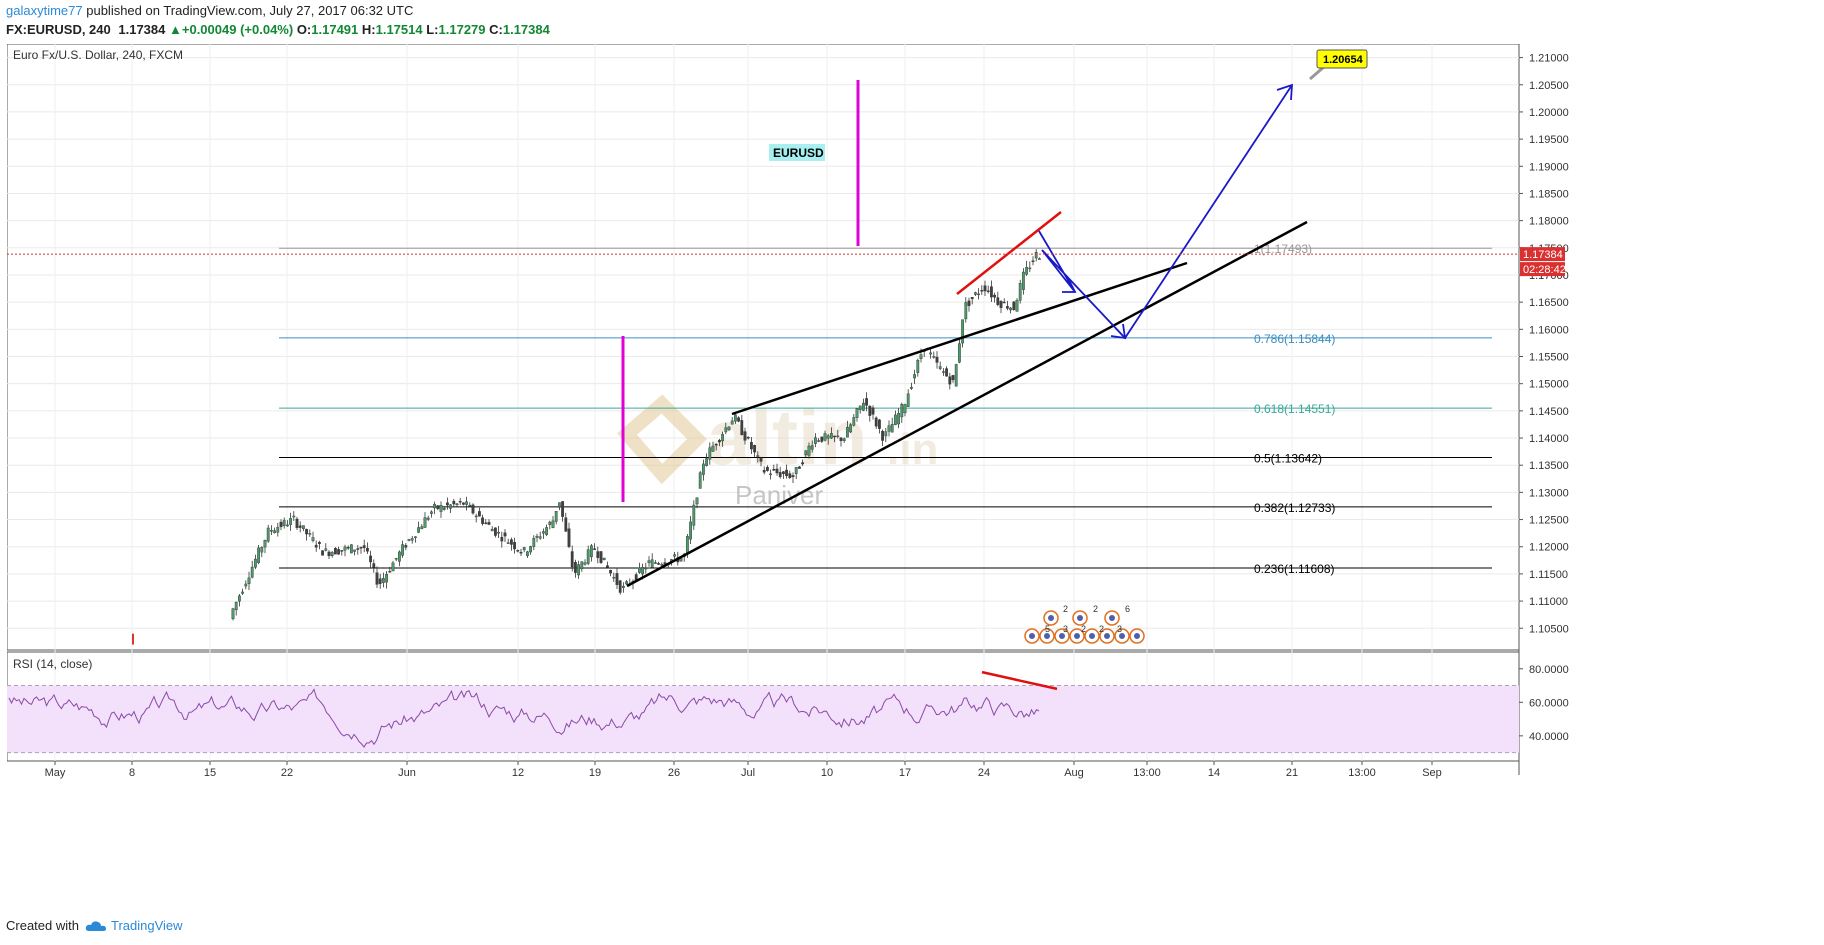  Describe the element at coordinates (1548, 602) in the screenshot. I see `y-tick-label: 1.11000` at that location.